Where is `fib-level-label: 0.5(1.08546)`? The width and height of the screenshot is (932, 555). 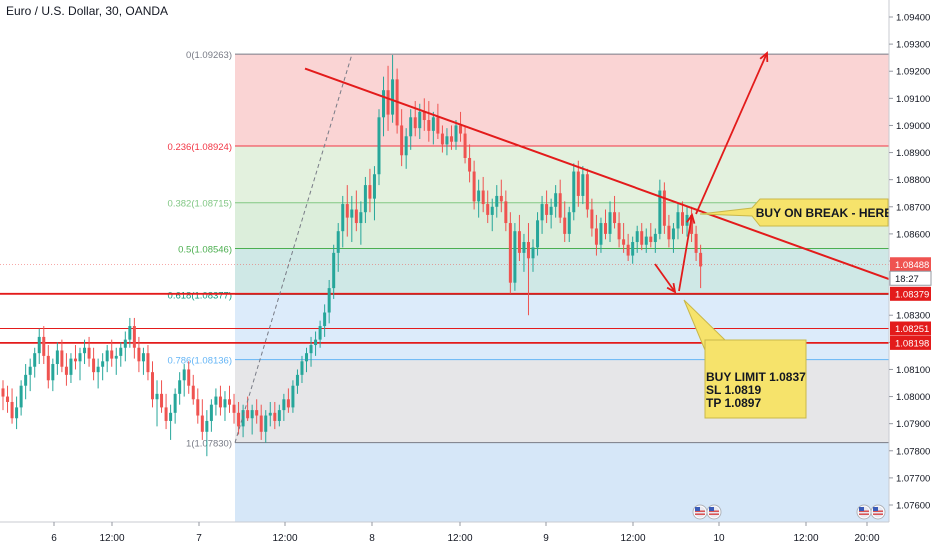 fib-level-label: 0.5(1.08546) is located at coordinates (205, 250).